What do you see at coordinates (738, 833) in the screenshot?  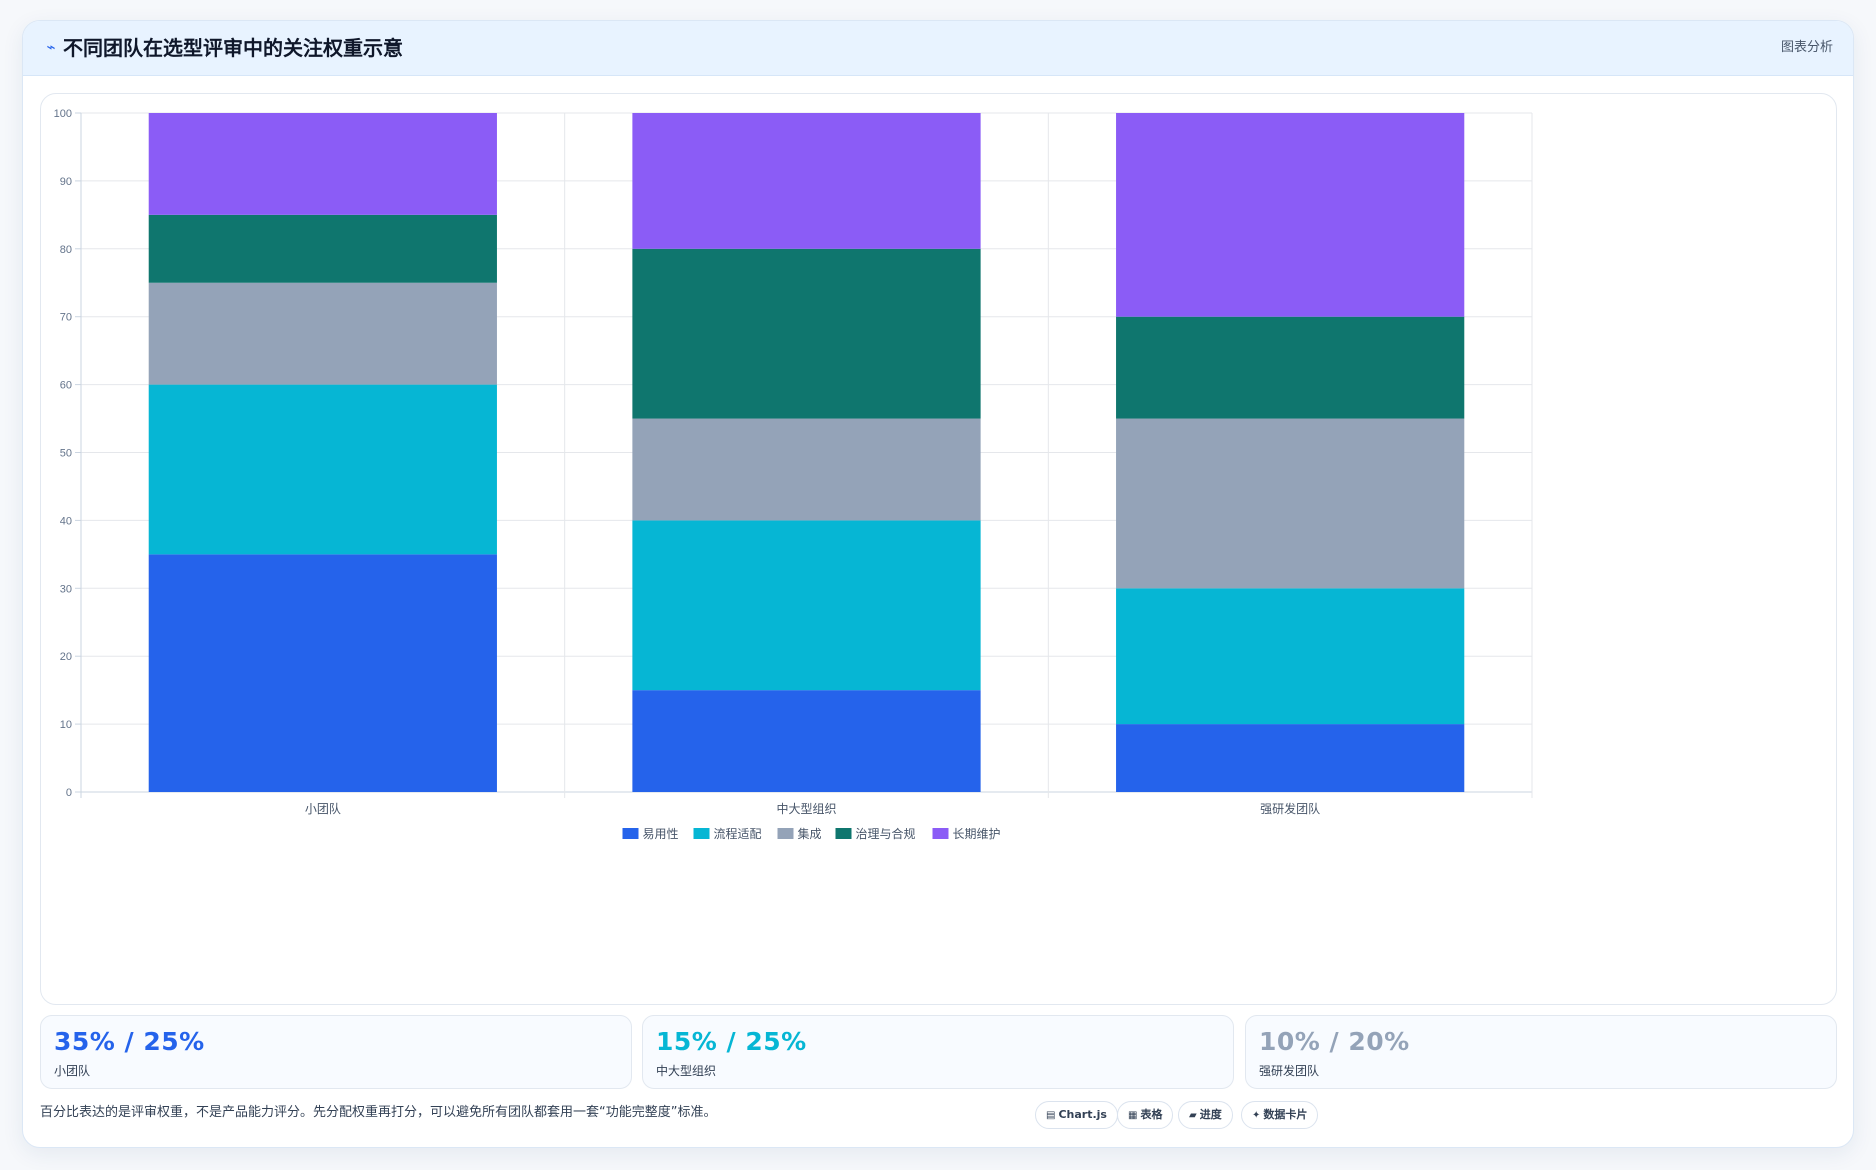 I see `legend-label: 流程适配` at bounding box center [738, 833].